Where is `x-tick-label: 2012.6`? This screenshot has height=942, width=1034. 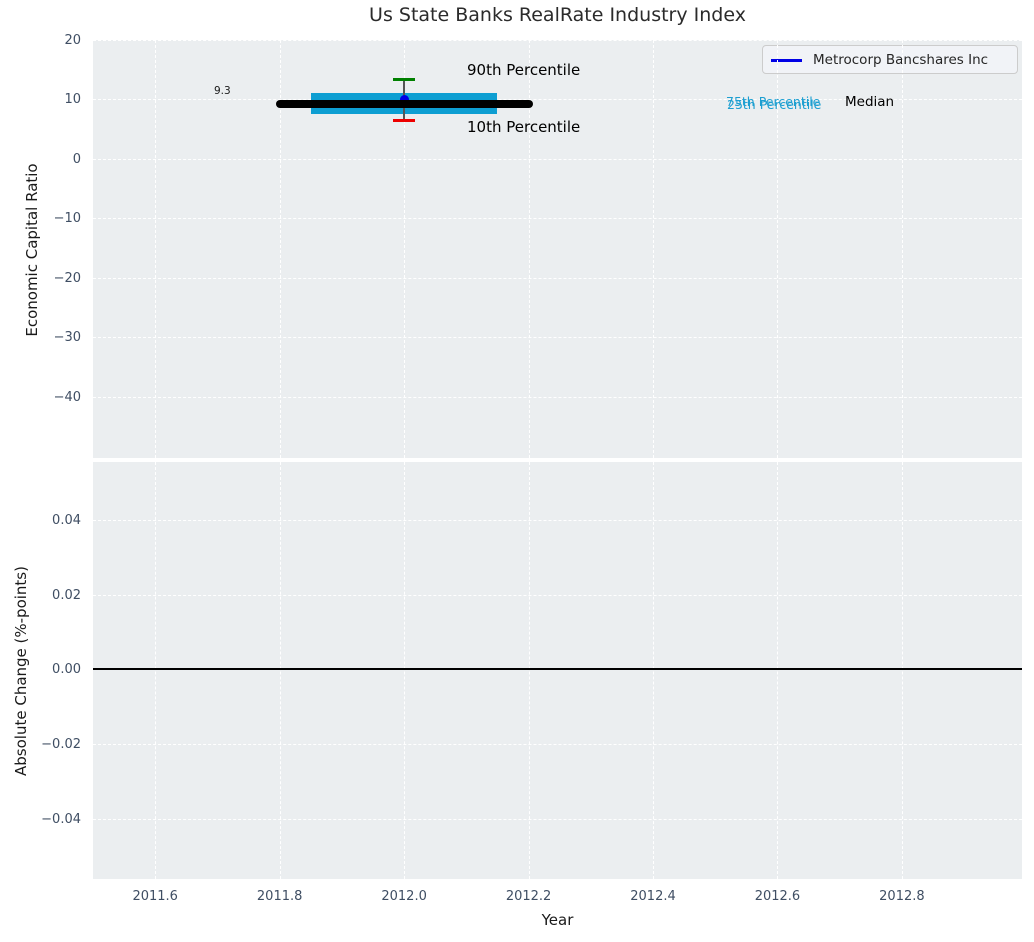
x-tick-label: 2012.6 is located at coordinates (777, 896).